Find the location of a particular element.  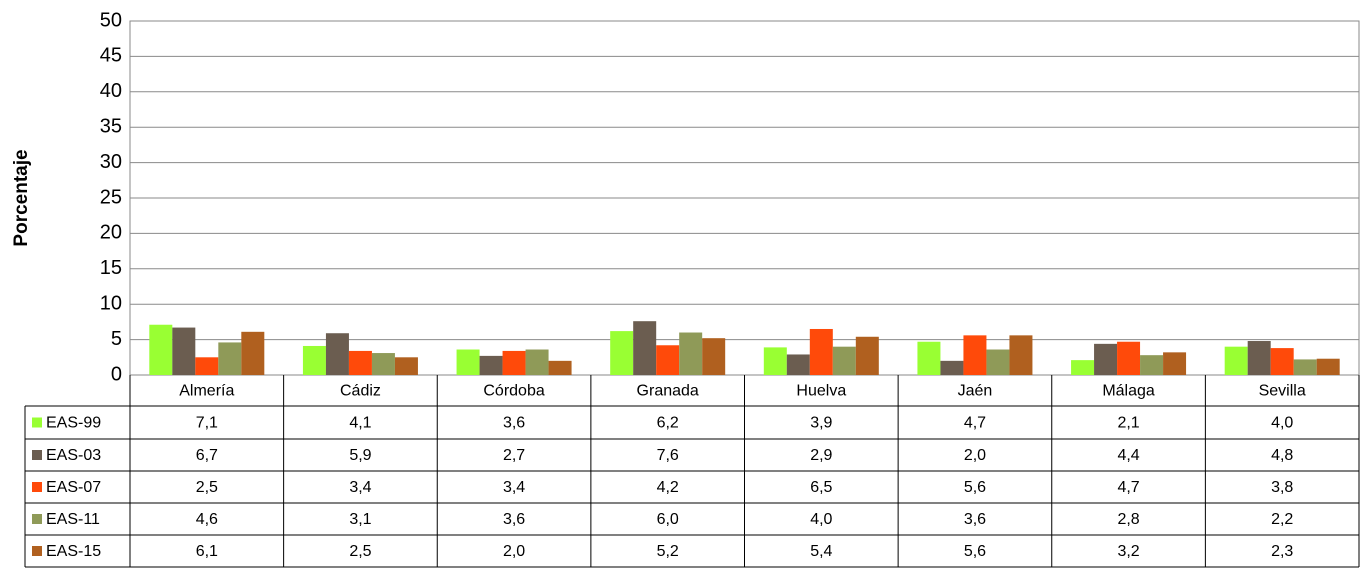

y-tick-label: 30 is located at coordinates (111, 162).